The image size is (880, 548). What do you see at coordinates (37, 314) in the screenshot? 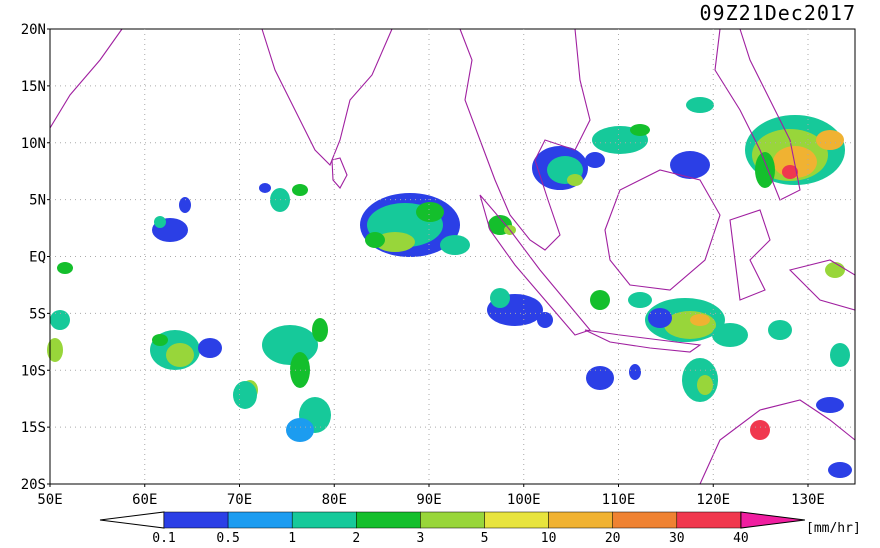
I see `lat-label: 5S` at bounding box center [37, 314].